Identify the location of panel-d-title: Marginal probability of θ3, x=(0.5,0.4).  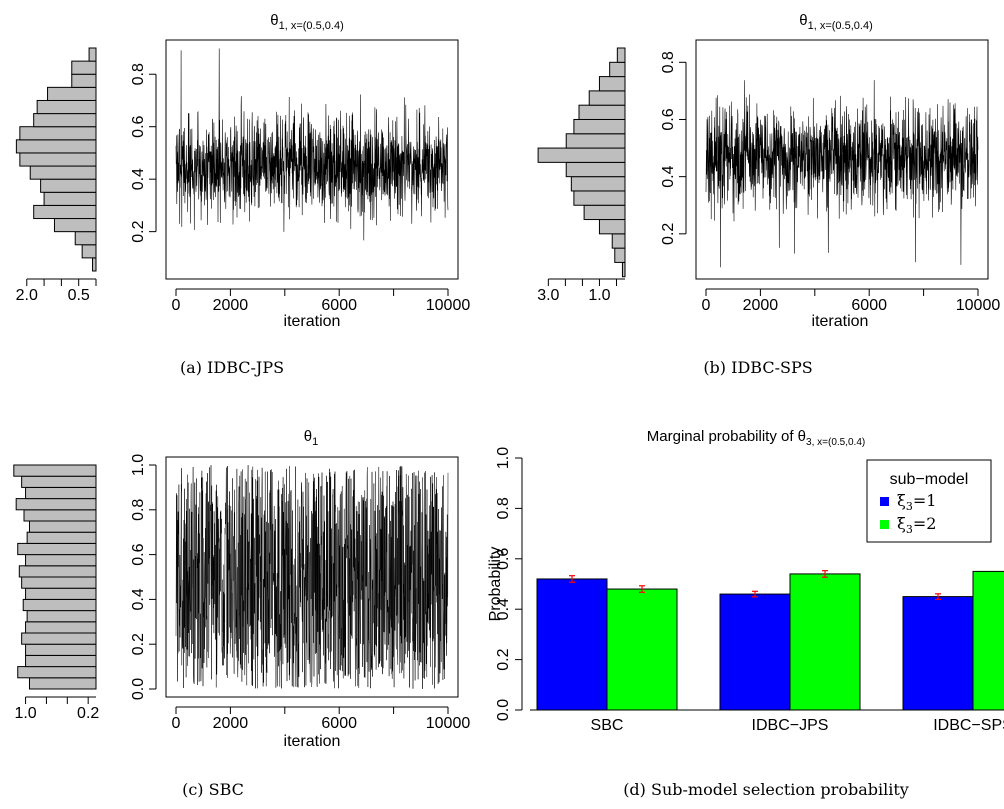
(756, 438).